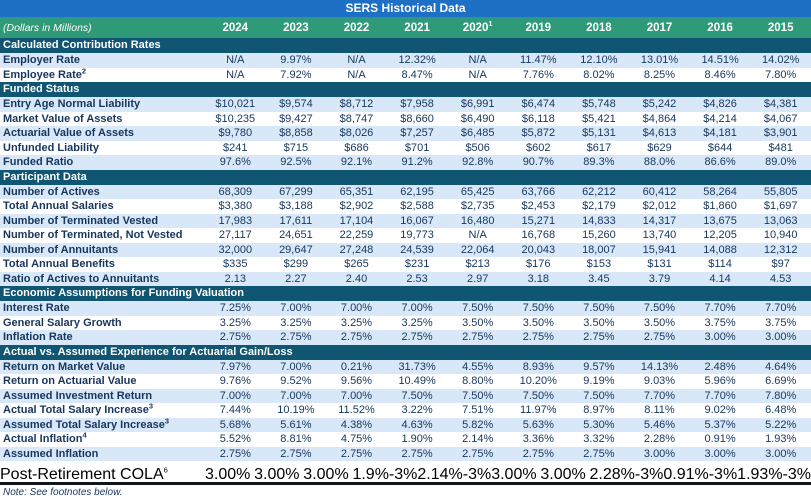  I want to click on data-cell: 8.25%, so click(659, 74).